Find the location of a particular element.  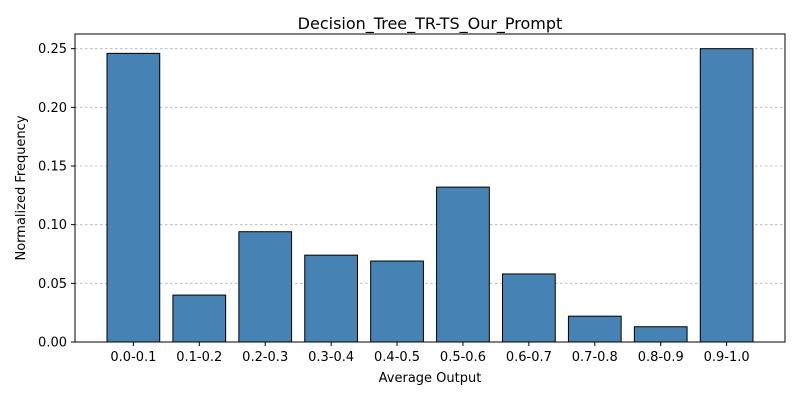

bar-0.4-0.5 is located at coordinates (397, 301).